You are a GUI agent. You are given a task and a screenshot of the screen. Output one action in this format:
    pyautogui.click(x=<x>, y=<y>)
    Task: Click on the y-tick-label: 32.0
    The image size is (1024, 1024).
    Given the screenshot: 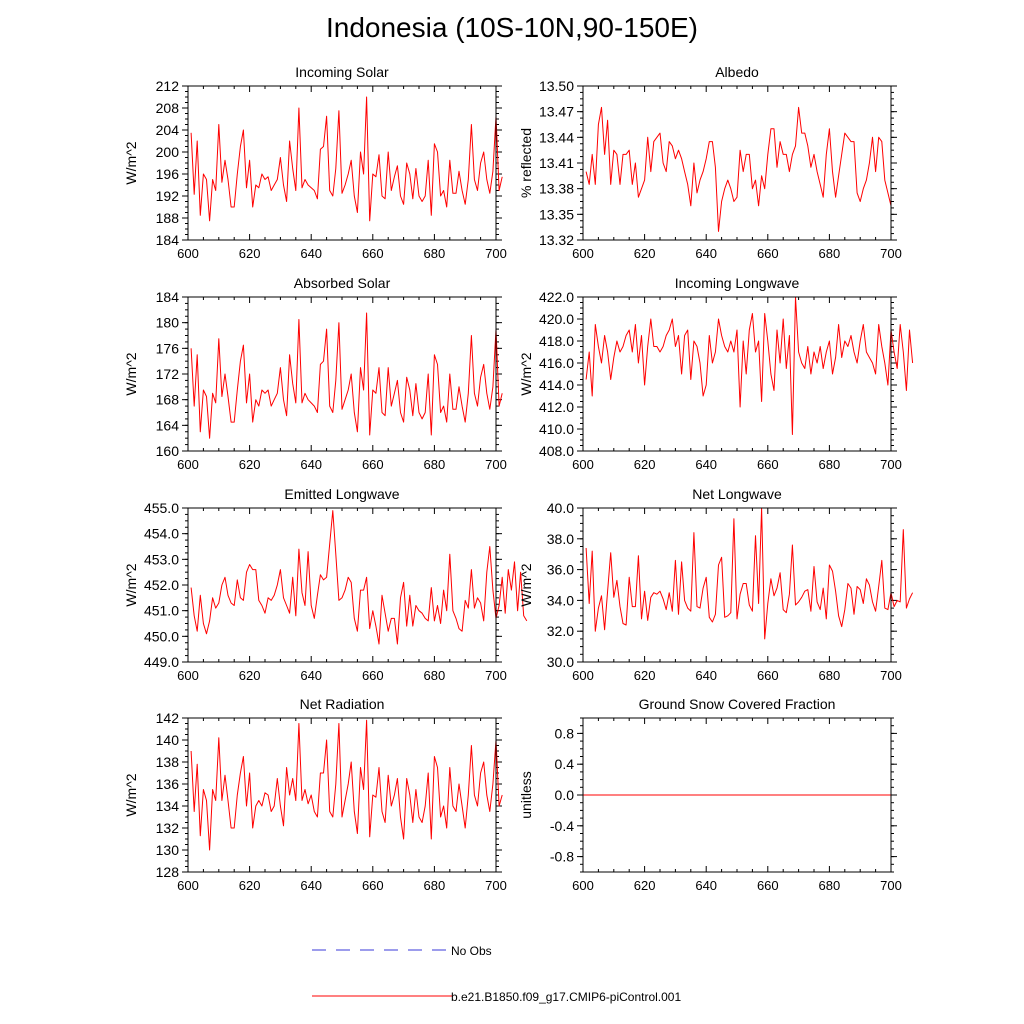 What is the action you would take?
    pyautogui.click(x=560, y=631)
    